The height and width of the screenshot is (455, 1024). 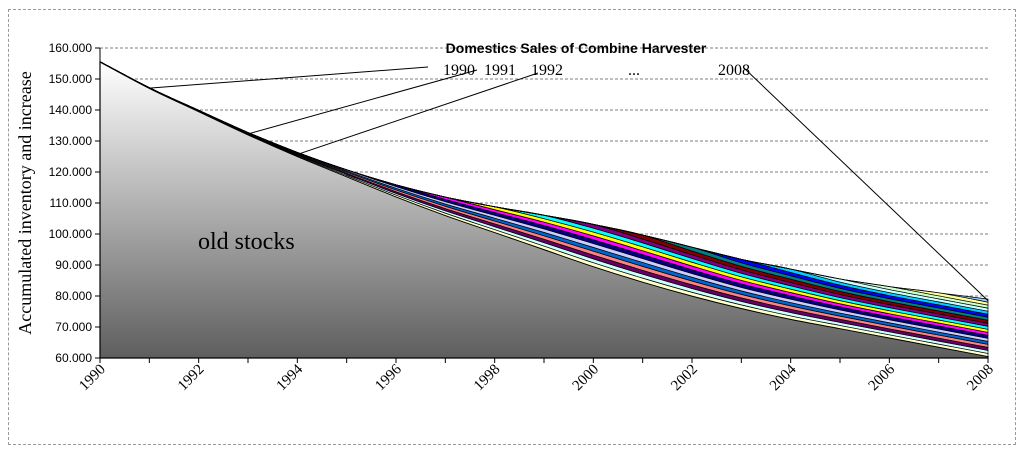 What do you see at coordinates (783, 377) in the screenshot?
I see `x-tick-label: 2004` at bounding box center [783, 377].